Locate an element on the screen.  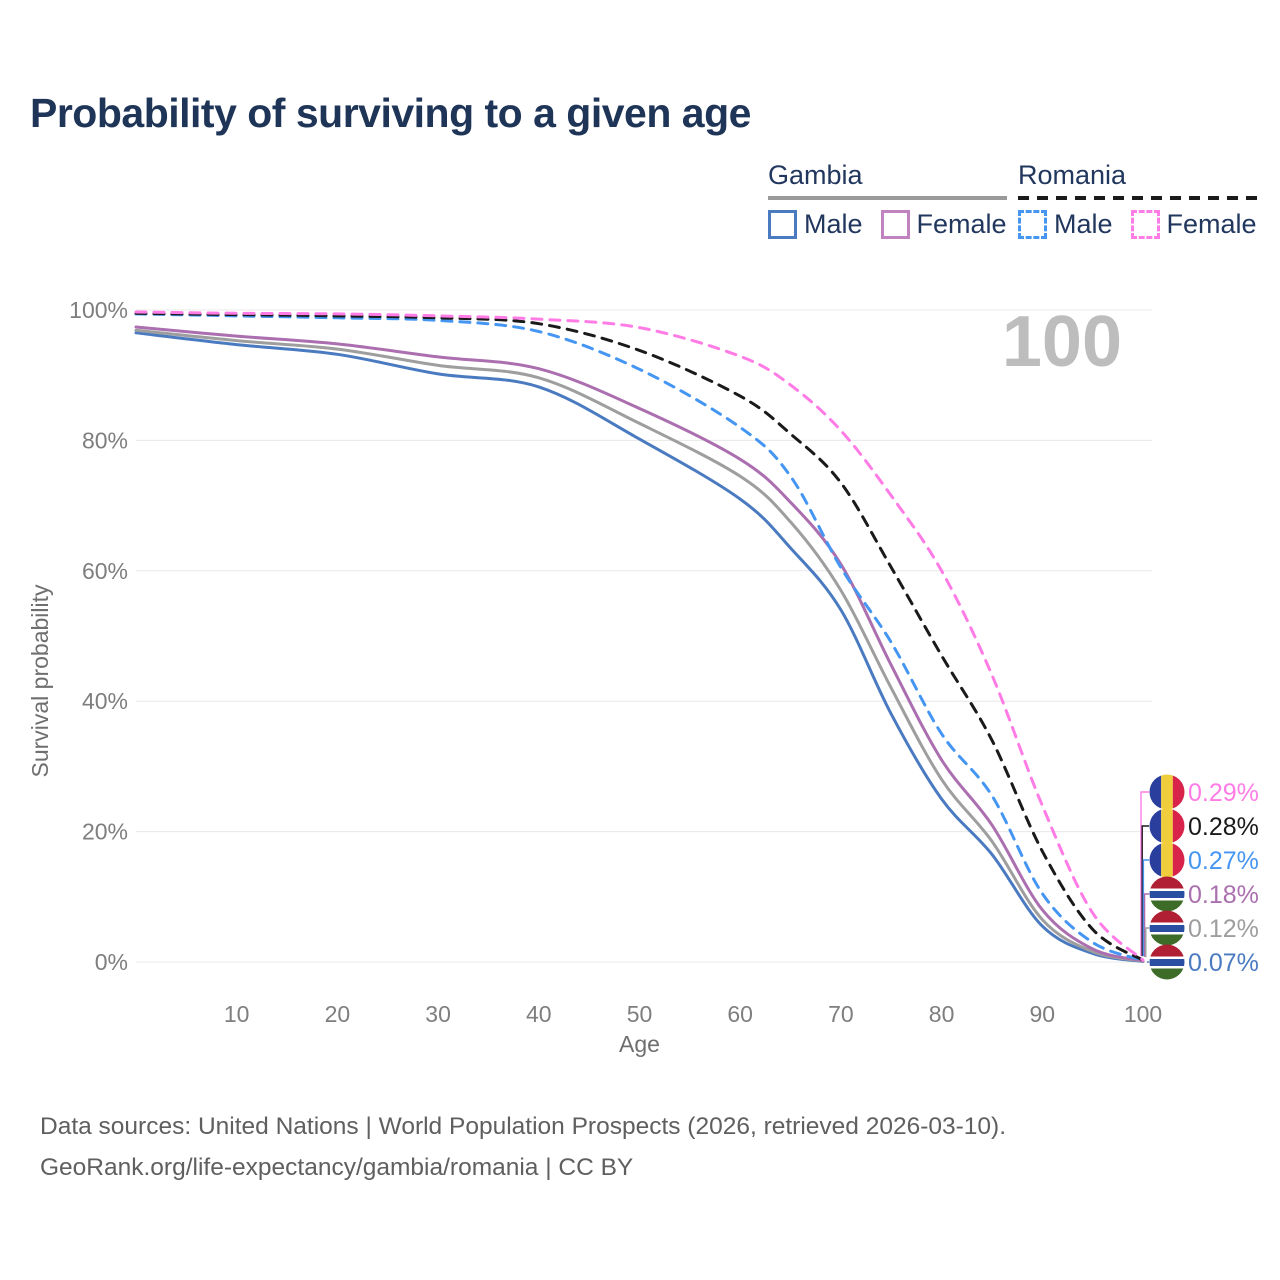
legend-country-romania: Romania is located at coordinates (1072, 175).